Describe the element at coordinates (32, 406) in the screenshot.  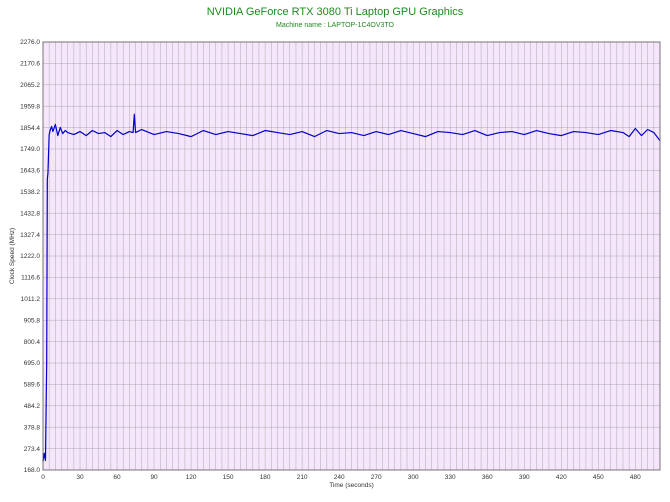
I see `y-tick-label: 484.2` at that location.